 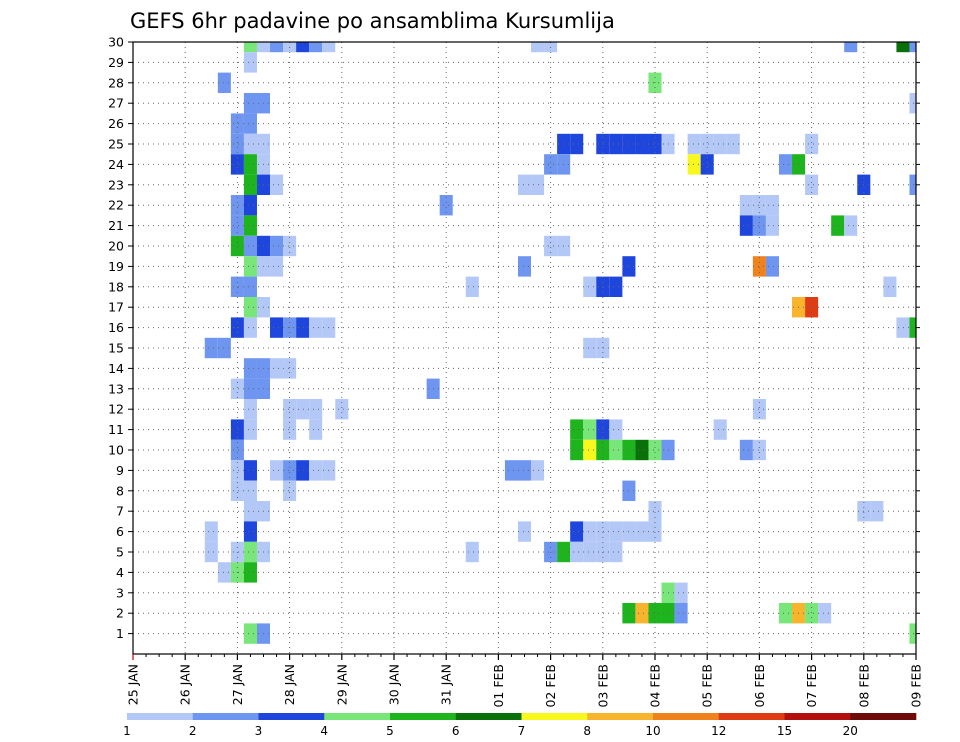 What do you see at coordinates (602, 686) in the screenshot?
I see `x-tick-label: 03 FEB` at bounding box center [602, 686].